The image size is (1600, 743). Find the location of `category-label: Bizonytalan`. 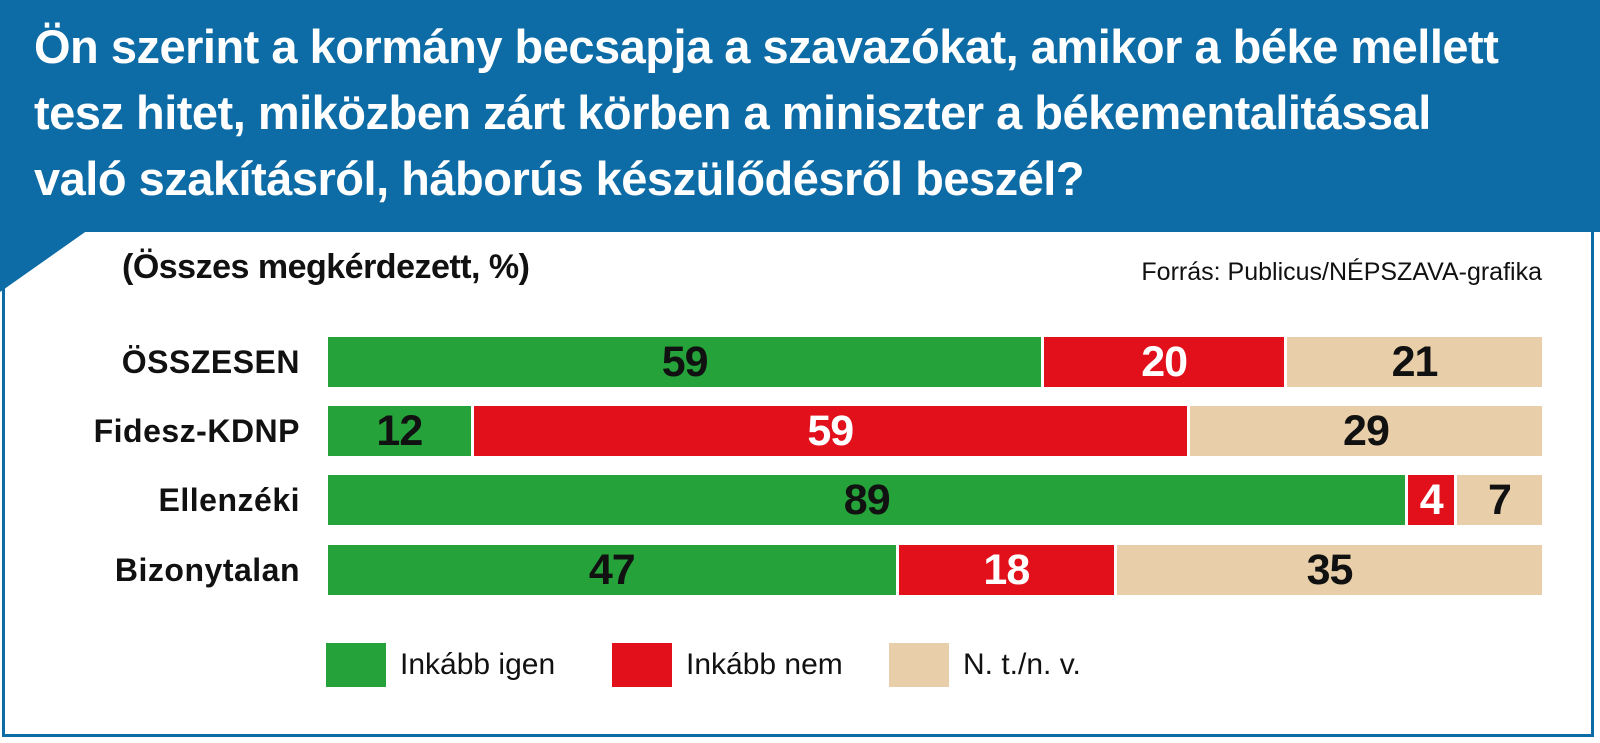

category-label: Bizonytalan is located at coordinates (207, 570).